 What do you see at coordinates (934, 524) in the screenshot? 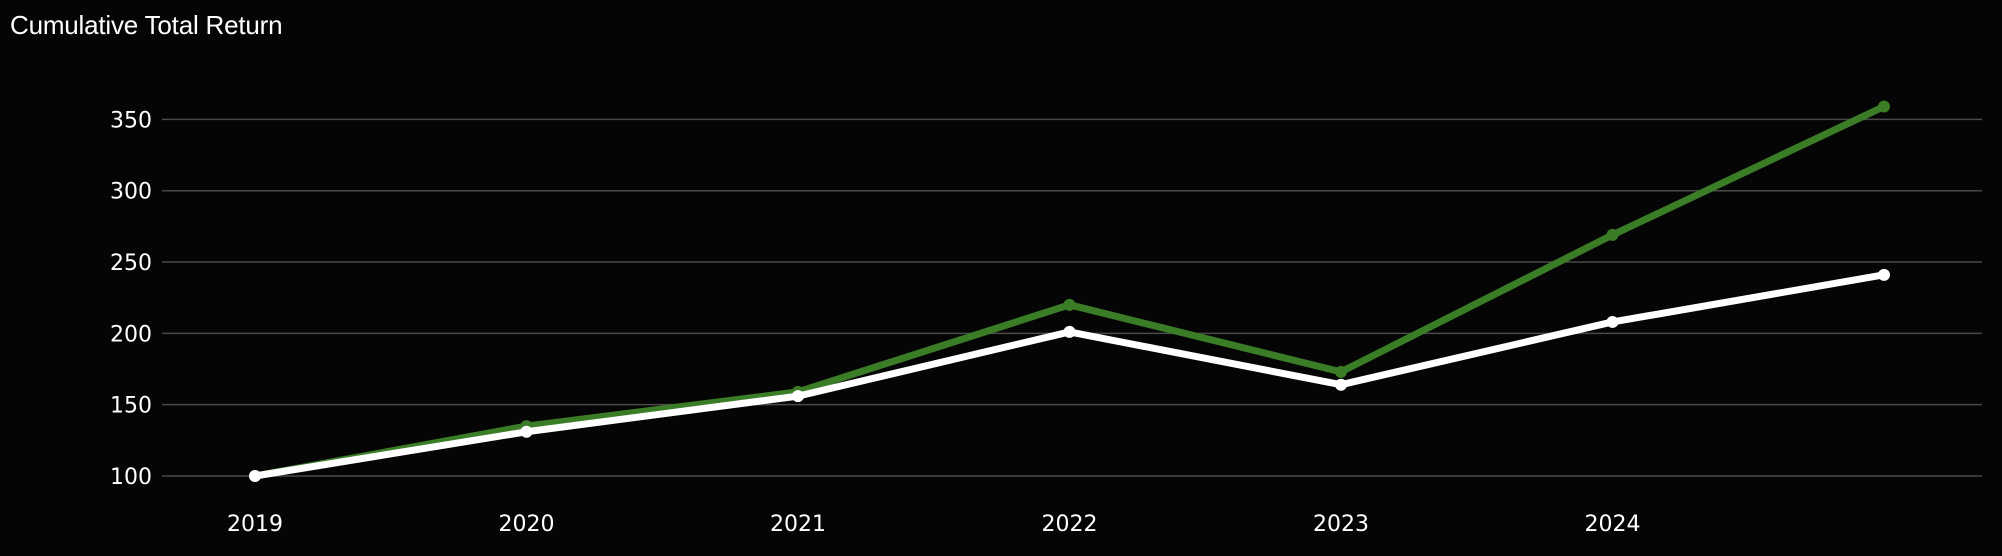
I see `x-axis-ticks: 2019 2020 2021 2022 2023 2024` at bounding box center [934, 524].